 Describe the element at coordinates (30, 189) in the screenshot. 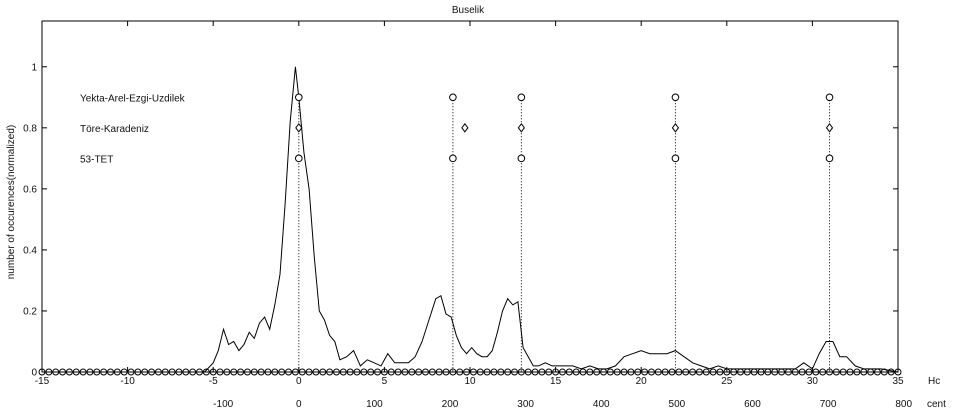

I see `y-tick-label: 0.6` at that location.